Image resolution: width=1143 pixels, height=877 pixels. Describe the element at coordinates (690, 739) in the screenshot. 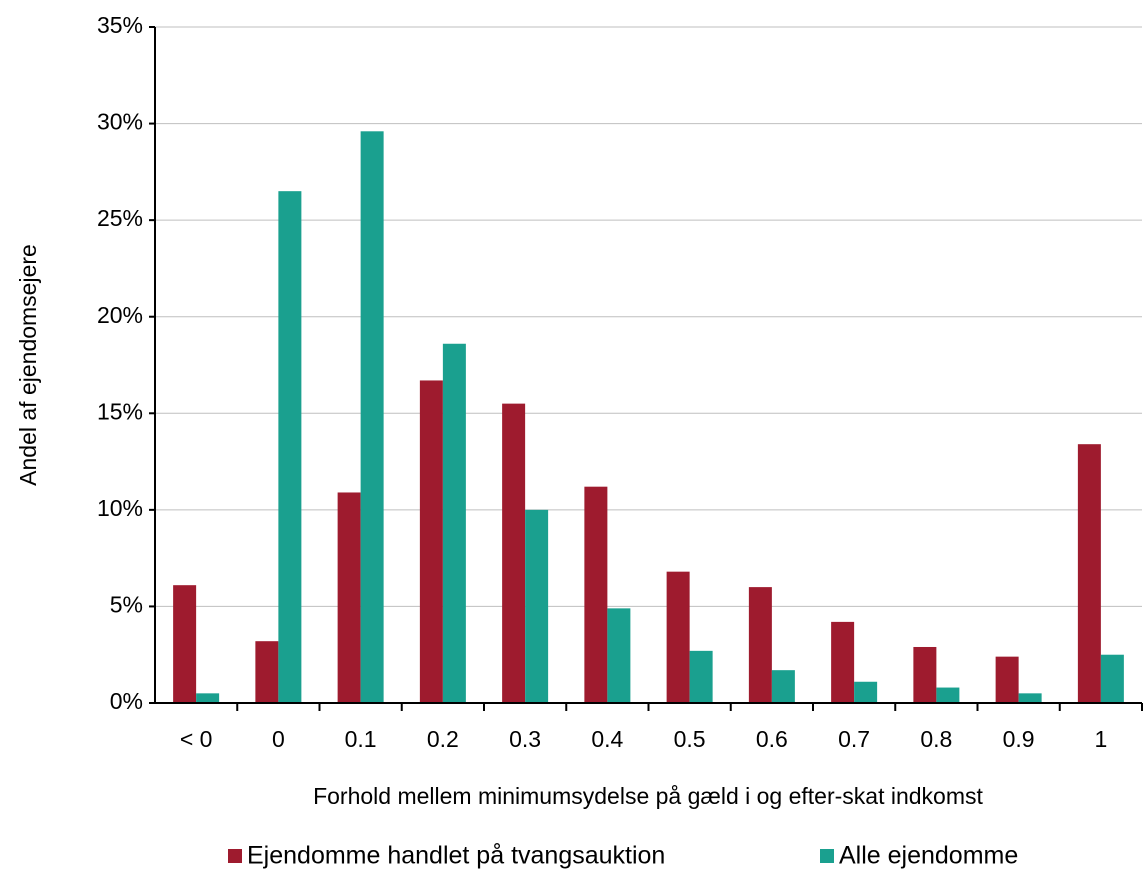

I see `x-tick-label: 0.5` at that location.